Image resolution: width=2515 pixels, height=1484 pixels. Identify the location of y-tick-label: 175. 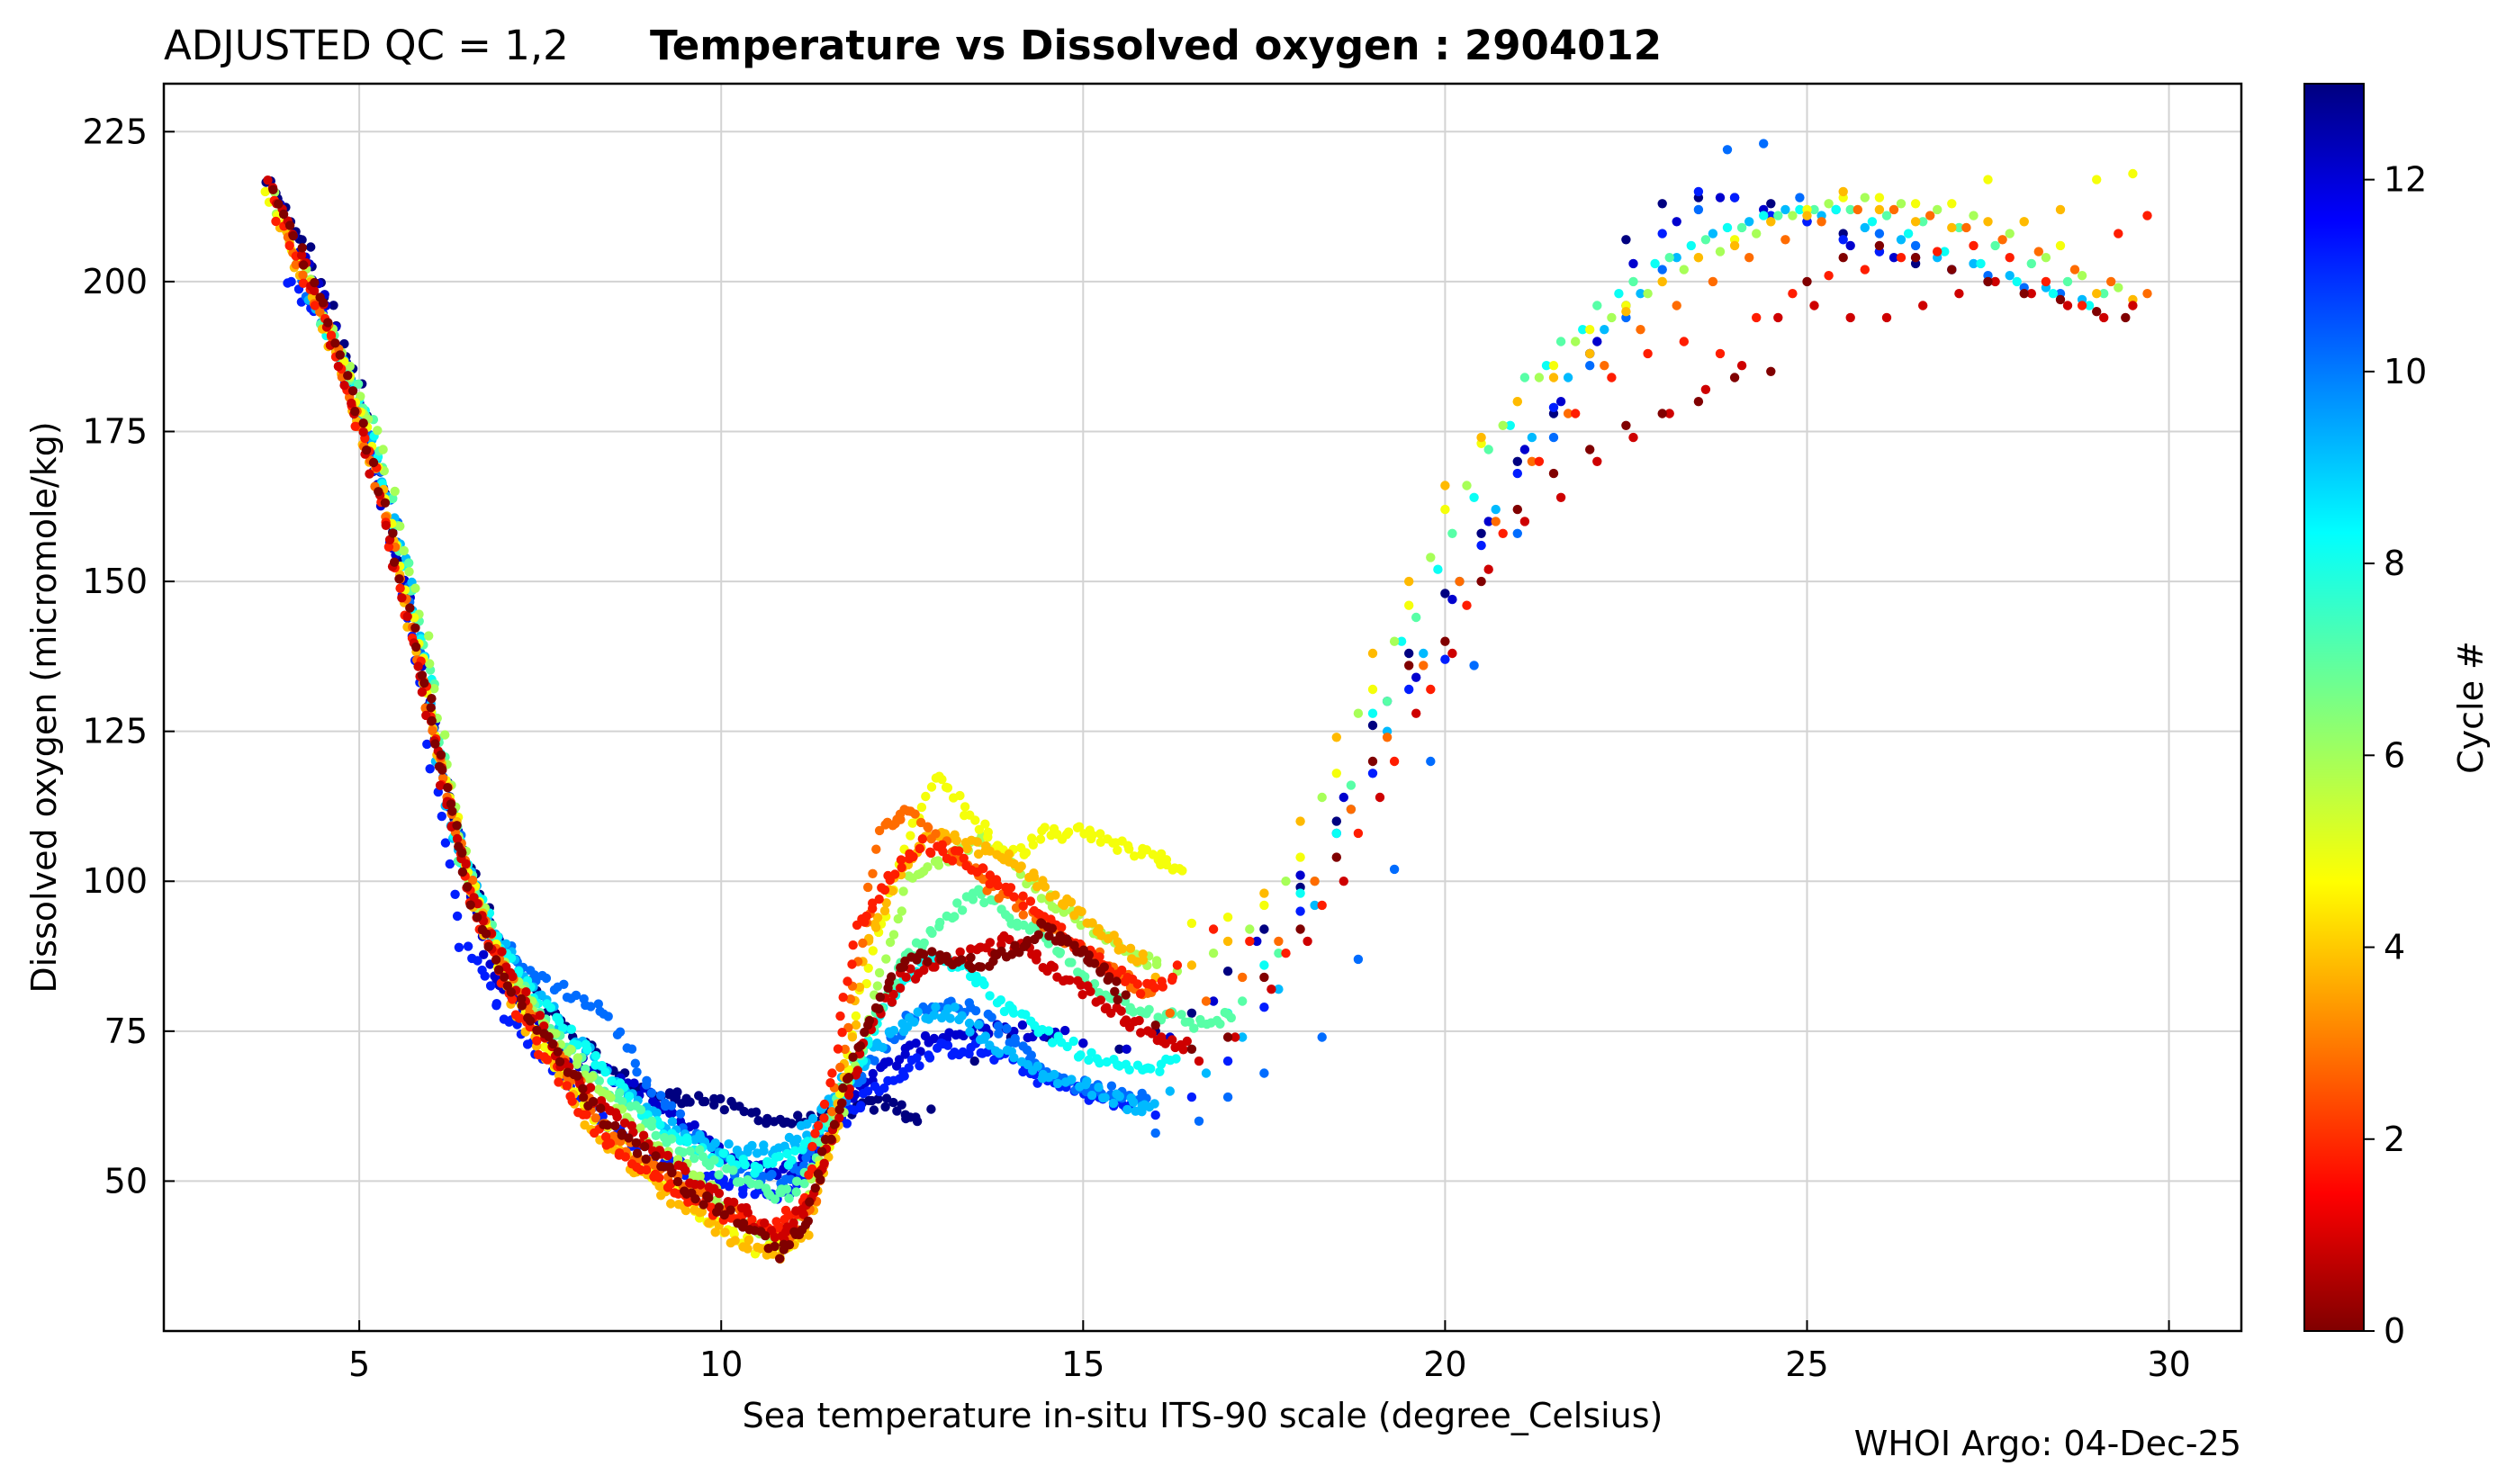
(115, 431).